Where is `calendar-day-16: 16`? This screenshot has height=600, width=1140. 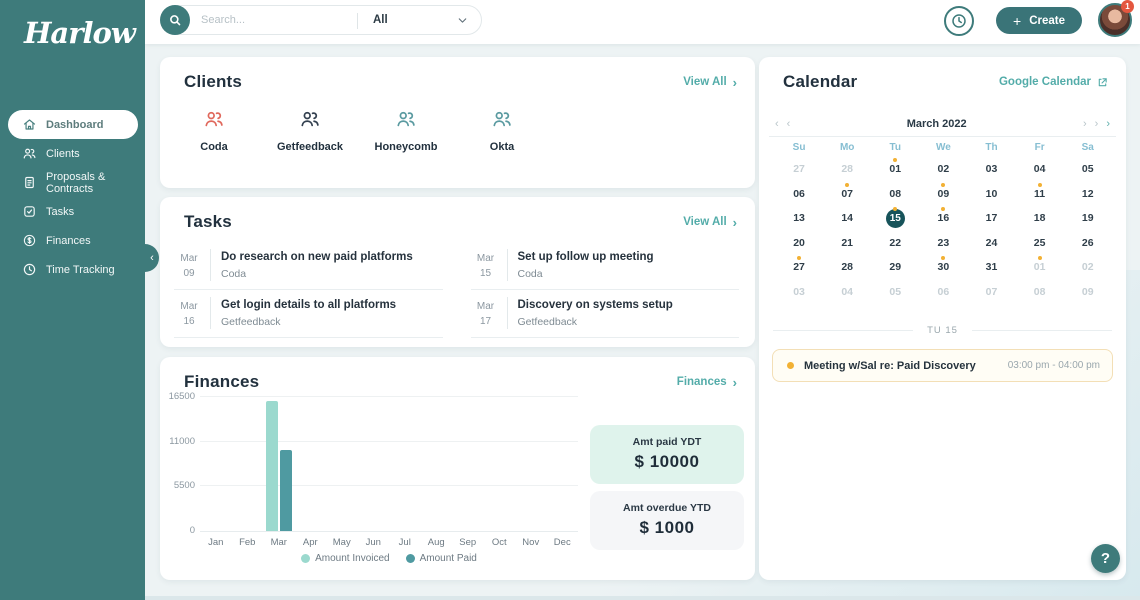 calendar-day-16: 16 is located at coordinates (943, 218).